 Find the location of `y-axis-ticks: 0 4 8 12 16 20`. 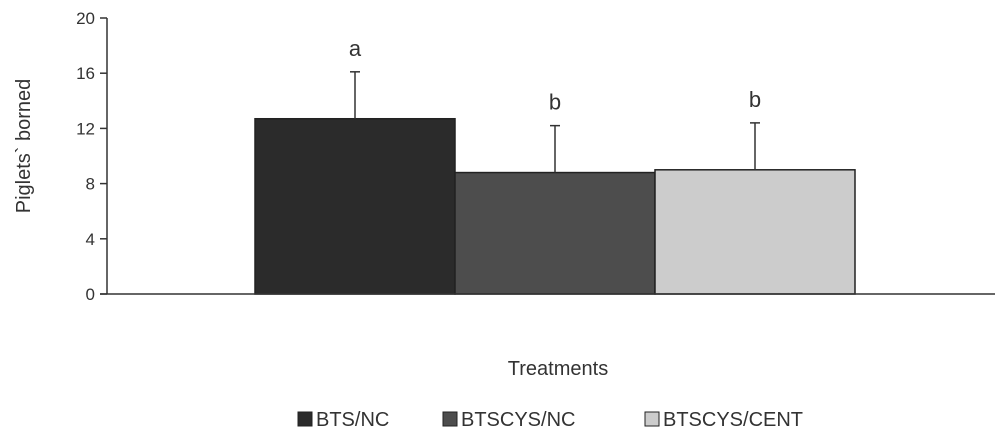

y-axis-ticks: 0 4 8 12 16 20 is located at coordinates (91, 156).